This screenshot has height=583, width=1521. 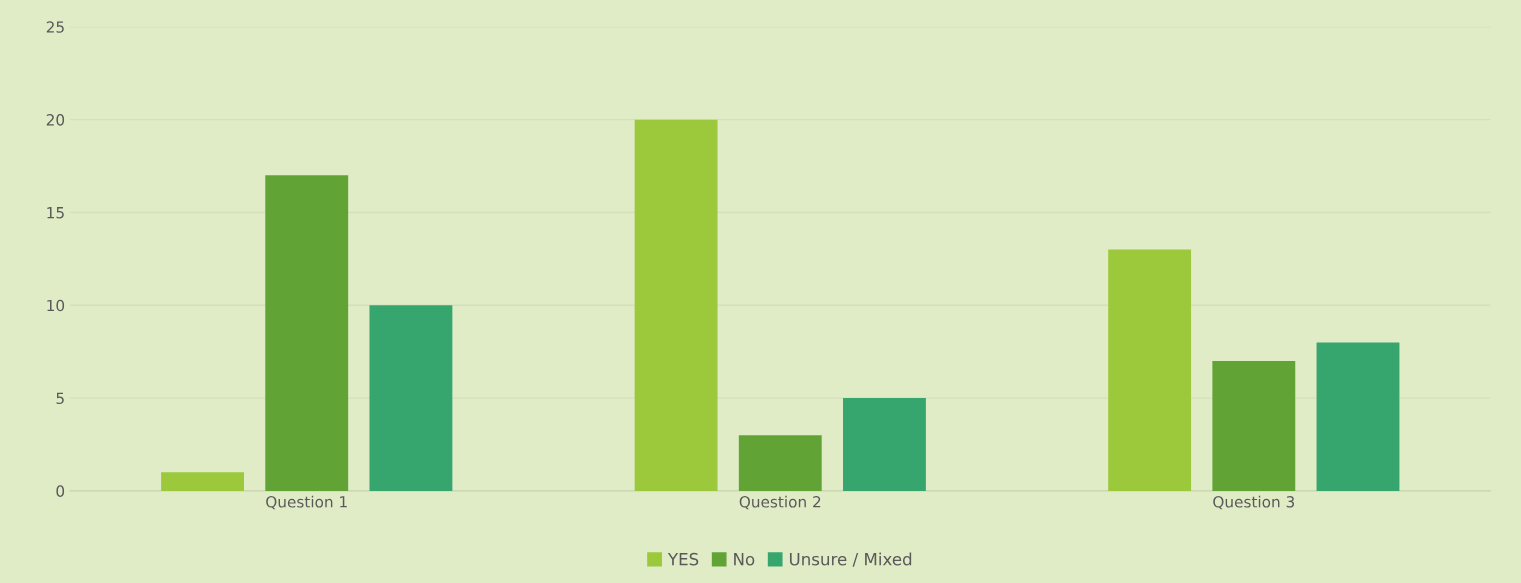 What do you see at coordinates (780, 502) in the screenshot?
I see `x-tick-label: Question 2` at bounding box center [780, 502].